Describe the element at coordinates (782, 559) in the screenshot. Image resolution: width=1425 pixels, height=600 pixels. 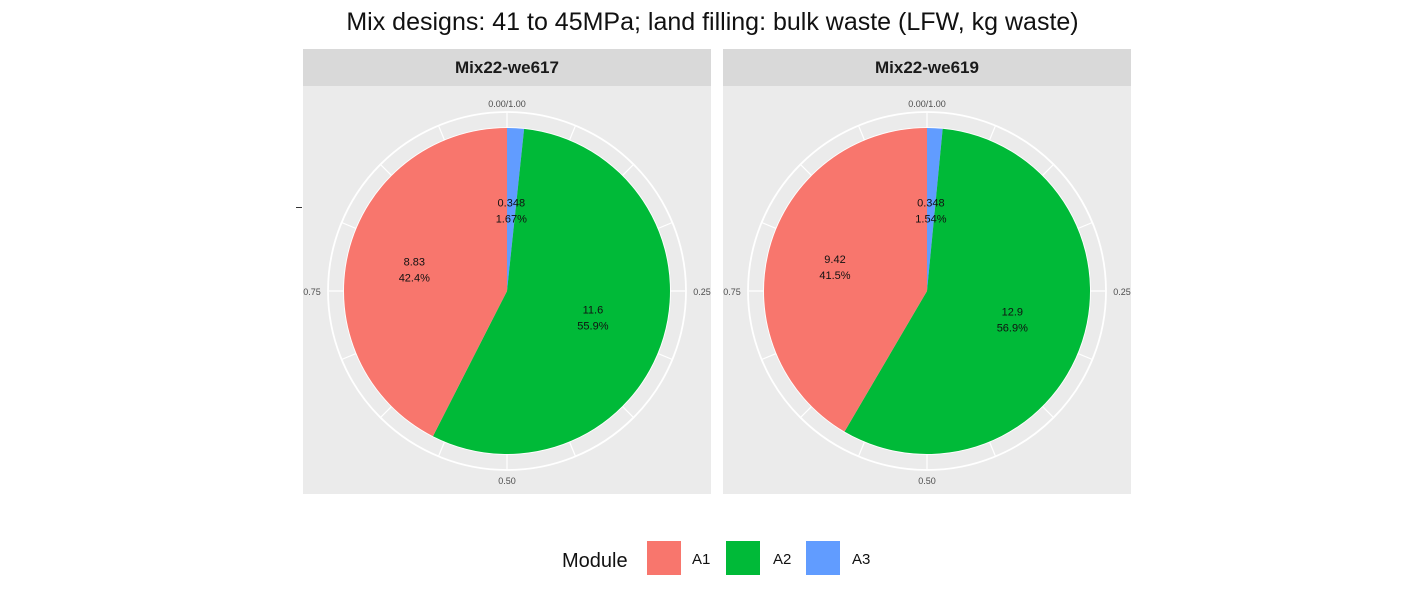
I see `legend-label-a2: A2` at that location.